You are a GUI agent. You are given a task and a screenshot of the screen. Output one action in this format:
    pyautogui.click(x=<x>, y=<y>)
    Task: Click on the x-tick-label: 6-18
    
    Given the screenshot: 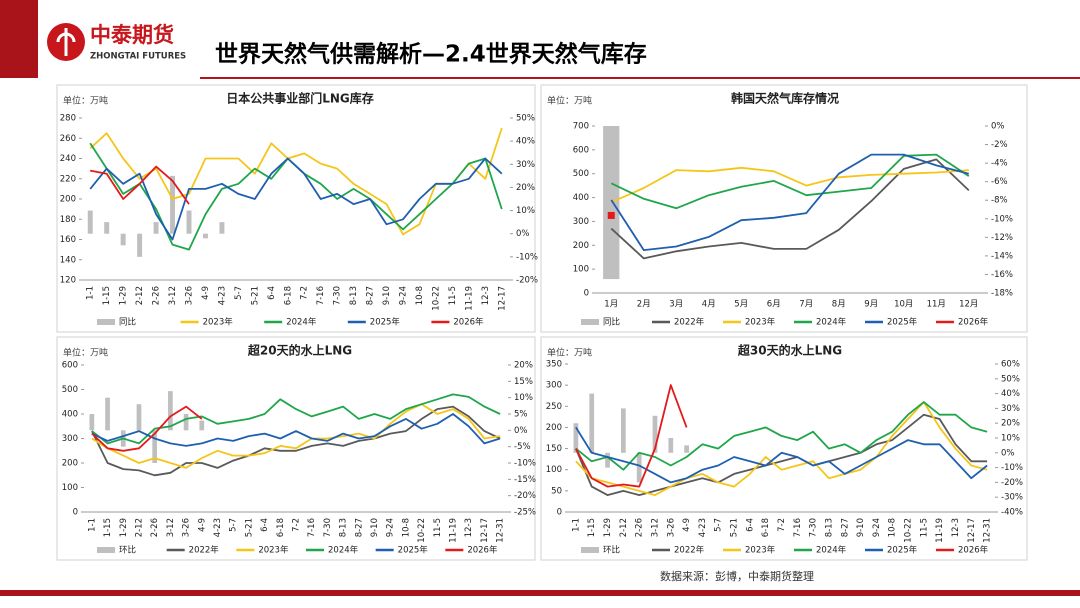 What is the action you would take?
    pyautogui.click(x=288, y=295)
    